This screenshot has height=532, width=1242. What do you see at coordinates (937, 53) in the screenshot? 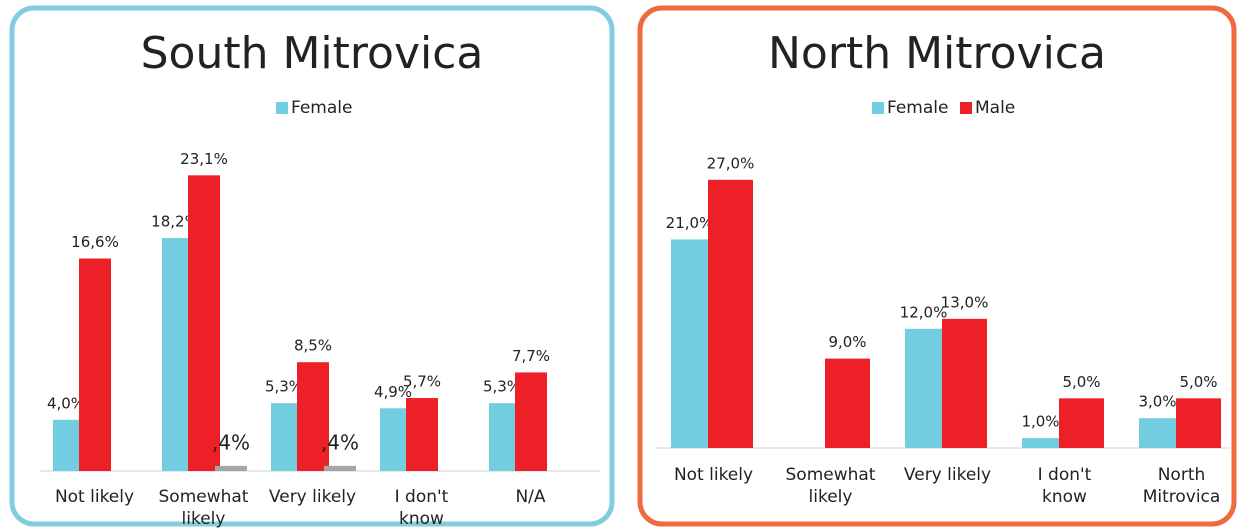
I see `chart-title: North Mitrovica` at bounding box center [937, 53].